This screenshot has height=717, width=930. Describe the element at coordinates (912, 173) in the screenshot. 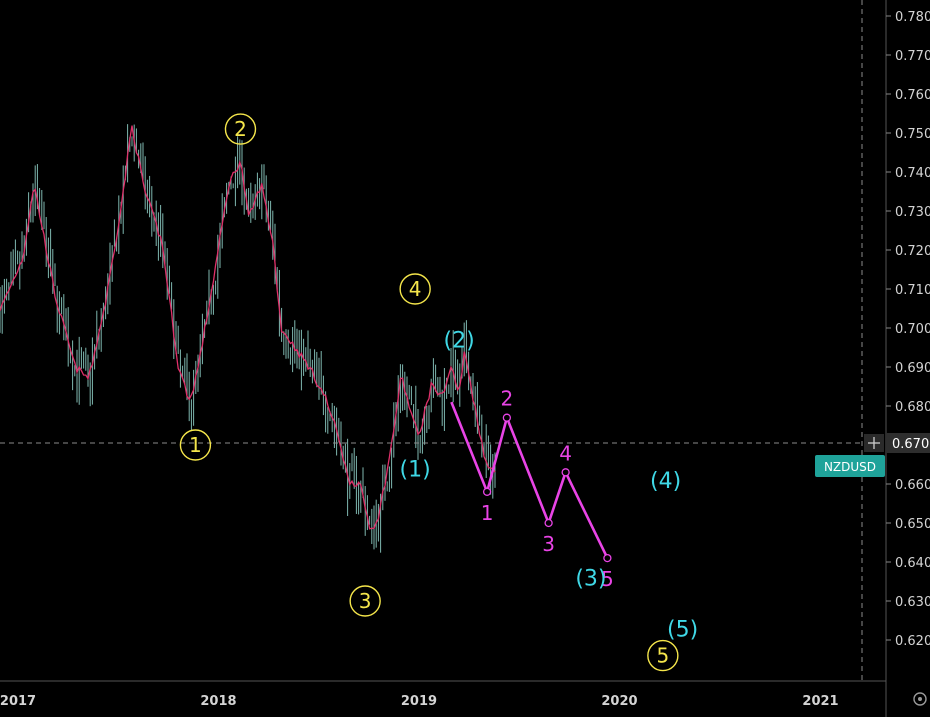

I see `price-tick-label: 0.740` at that location.